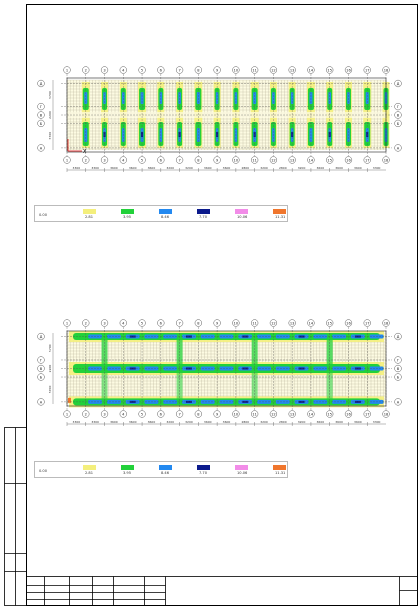 The image size is (420, 611). I want to click on legend-label: 7.70, so click(203, 473).